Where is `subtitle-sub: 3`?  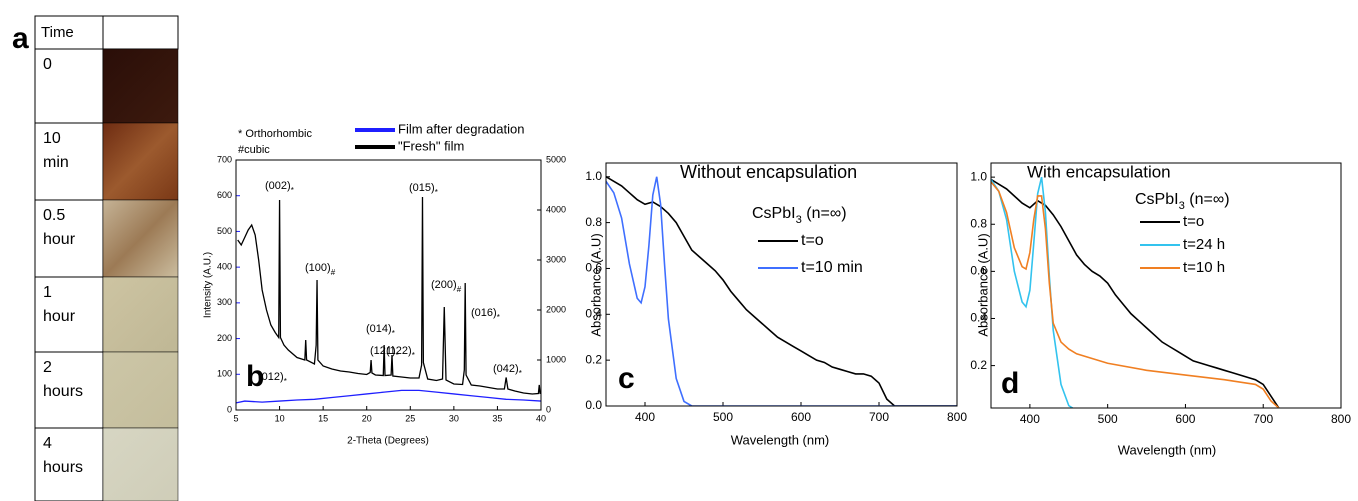 subtitle-sub: 3 is located at coordinates (799, 220).